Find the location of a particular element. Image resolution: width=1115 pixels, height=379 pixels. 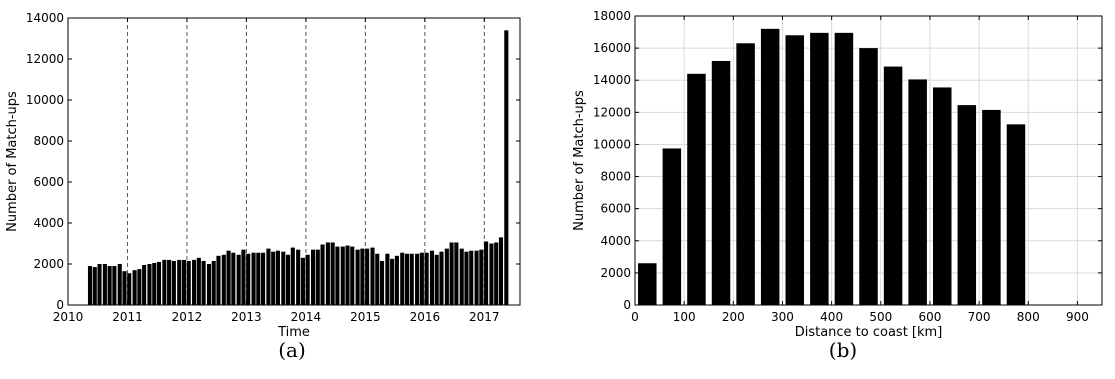

x-tick-label: 2010 is located at coordinates (68, 317).